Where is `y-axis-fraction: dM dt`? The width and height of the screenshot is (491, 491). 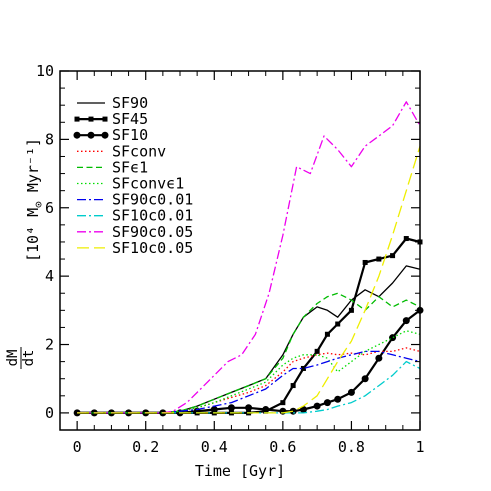 y-axis-fraction: dM dt is located at coordinates (21, 358).